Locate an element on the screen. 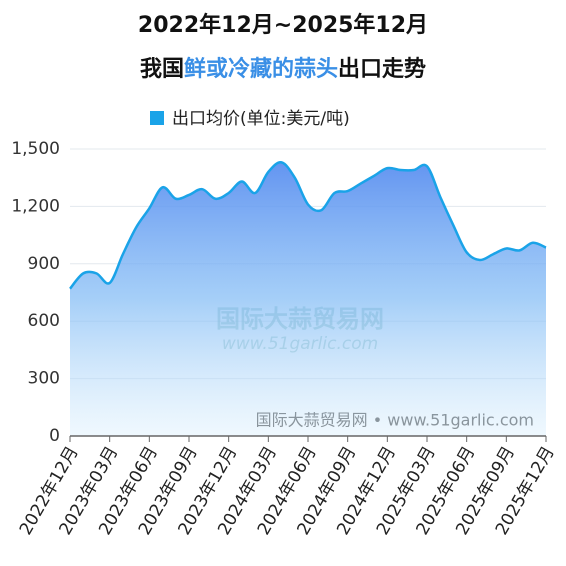  subtitle-part: 出口走势 is located at coordinates (382, 69).